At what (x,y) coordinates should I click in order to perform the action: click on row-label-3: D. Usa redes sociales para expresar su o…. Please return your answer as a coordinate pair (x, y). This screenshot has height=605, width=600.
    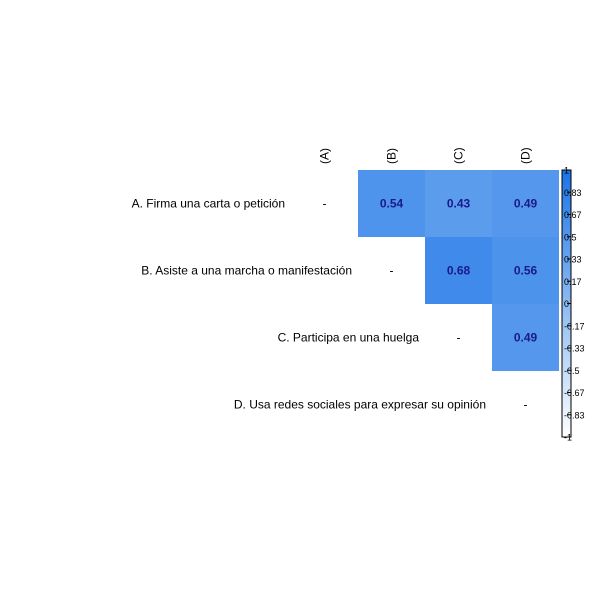
    Looking at the image, I should click on (360, 405).